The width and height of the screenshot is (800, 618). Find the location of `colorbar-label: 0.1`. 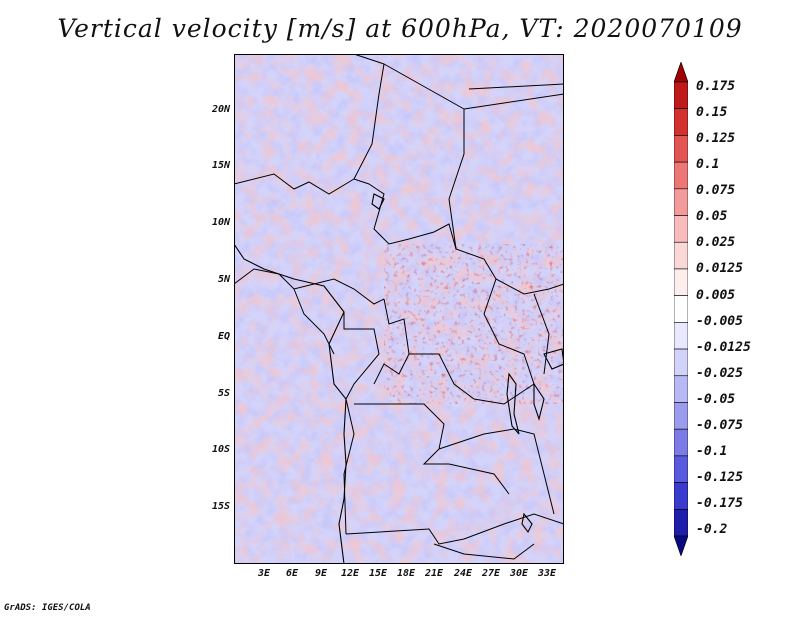

colorbar-label: 0.1 is located at coordinates (708, 164).